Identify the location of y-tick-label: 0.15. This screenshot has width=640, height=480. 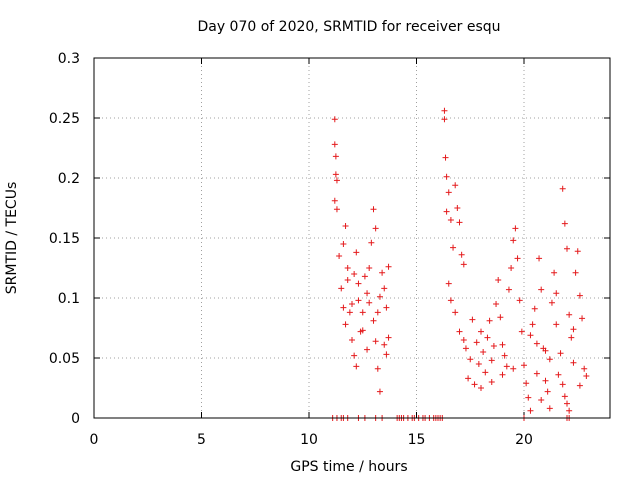
(64, 239).